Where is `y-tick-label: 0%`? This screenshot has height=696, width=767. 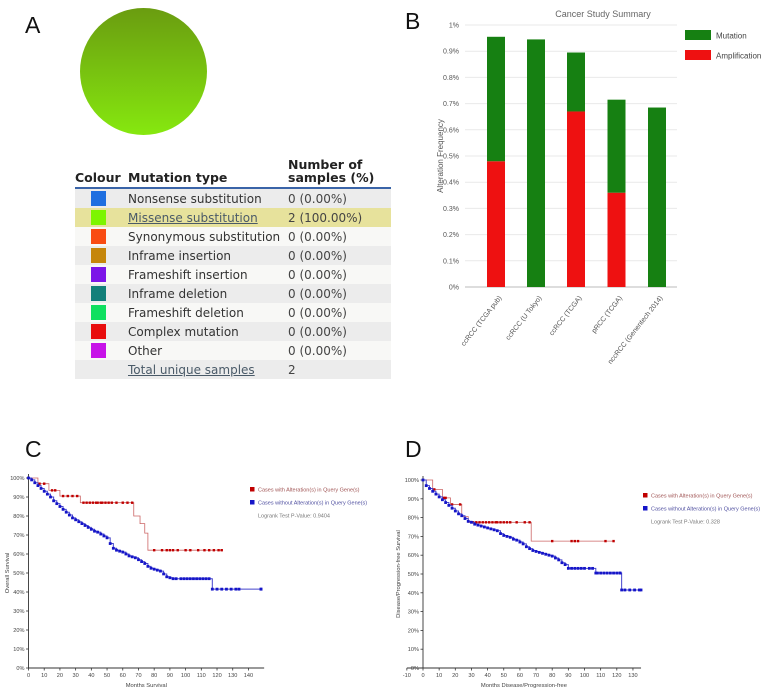
y-tick-label: 0% is located at coordinates (20, 669).